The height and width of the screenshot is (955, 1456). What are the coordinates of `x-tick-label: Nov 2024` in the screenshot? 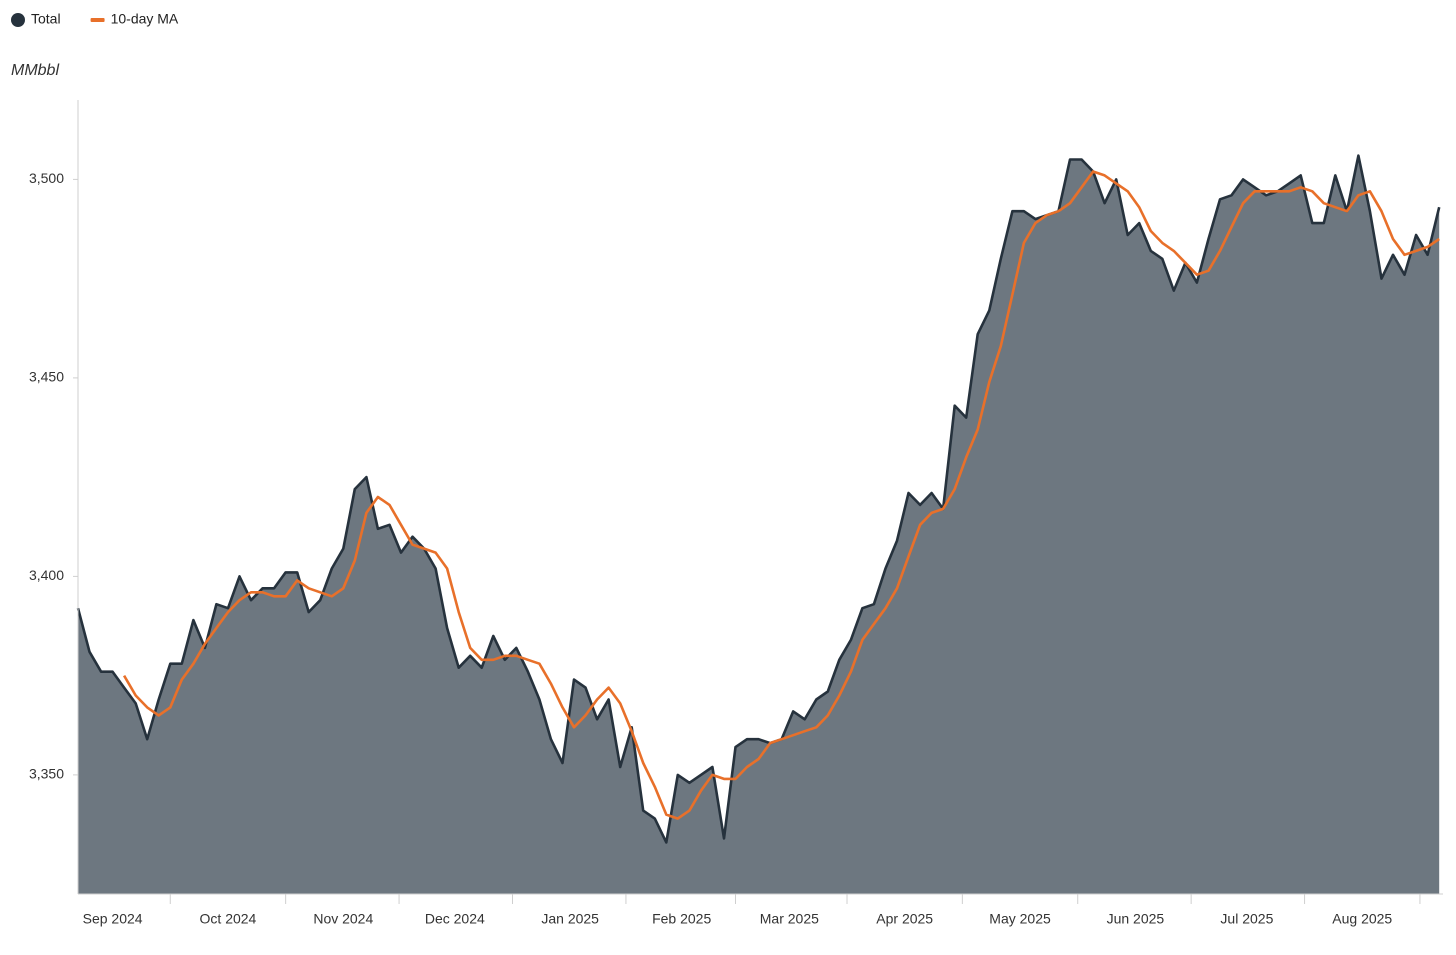 It's located at (343, 919).